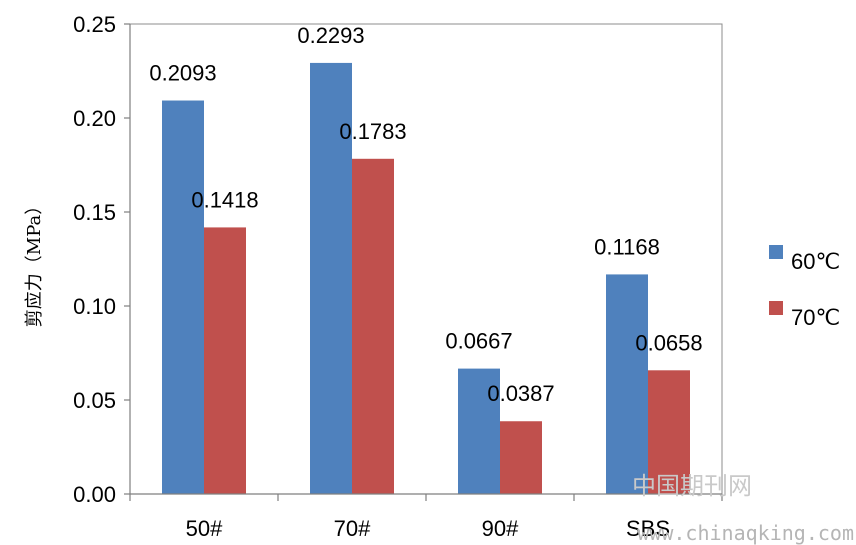 This screenshot has width=856, height=545. Describe the element at coordinates (815, 317) in the screenshot. I see `legend-label: 70℃` at that location.